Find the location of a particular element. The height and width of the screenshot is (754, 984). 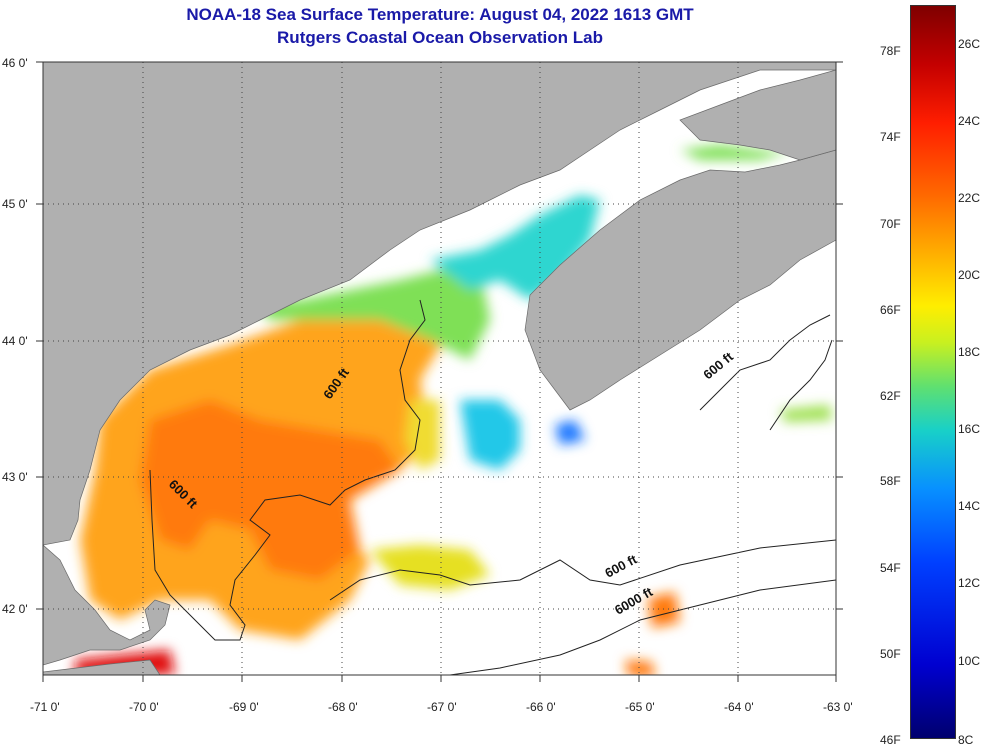

colorbar-c-label: 10C is located at coordinates (969, 661).